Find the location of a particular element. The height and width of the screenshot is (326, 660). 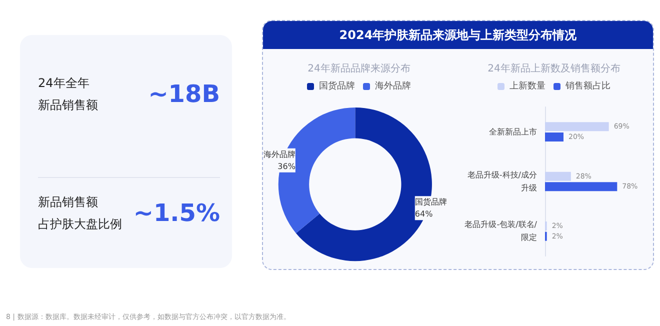

text: ~18B is located at coordinates (184, 94).